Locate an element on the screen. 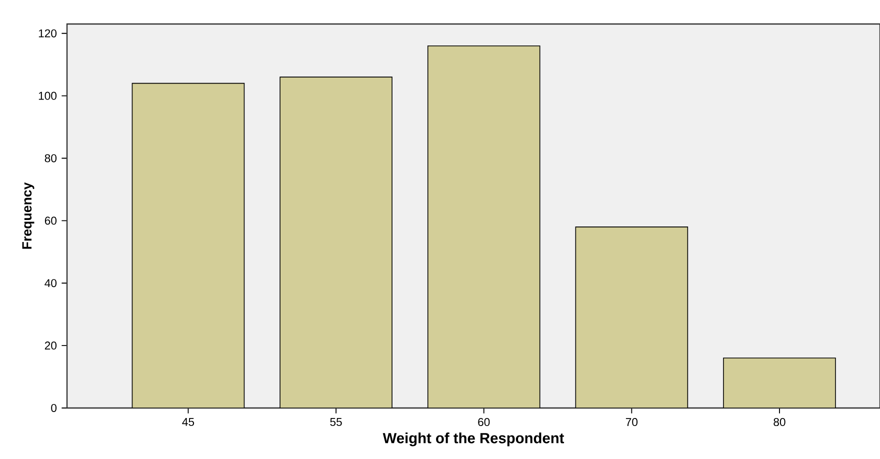  y-tick-label: 120 is located at coordinates (47, 33).